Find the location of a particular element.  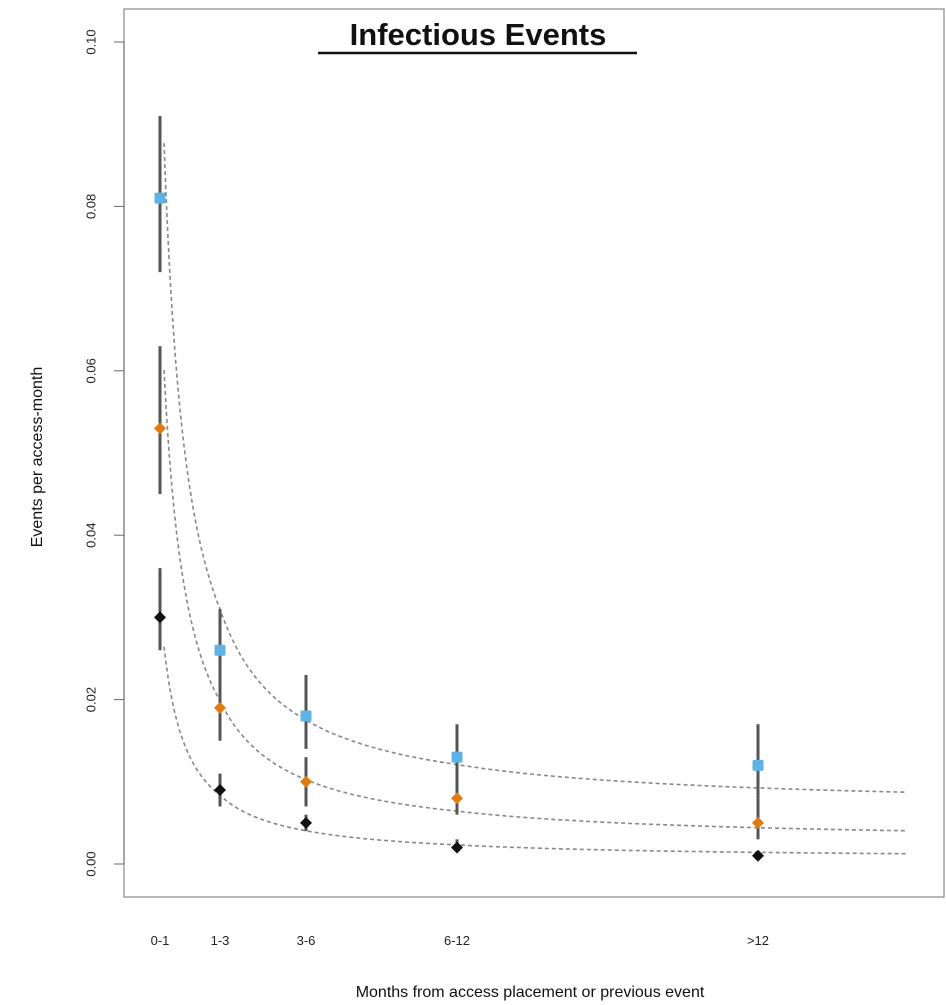

y-tick-label: 0.08 is located at coordinates (90, 206).